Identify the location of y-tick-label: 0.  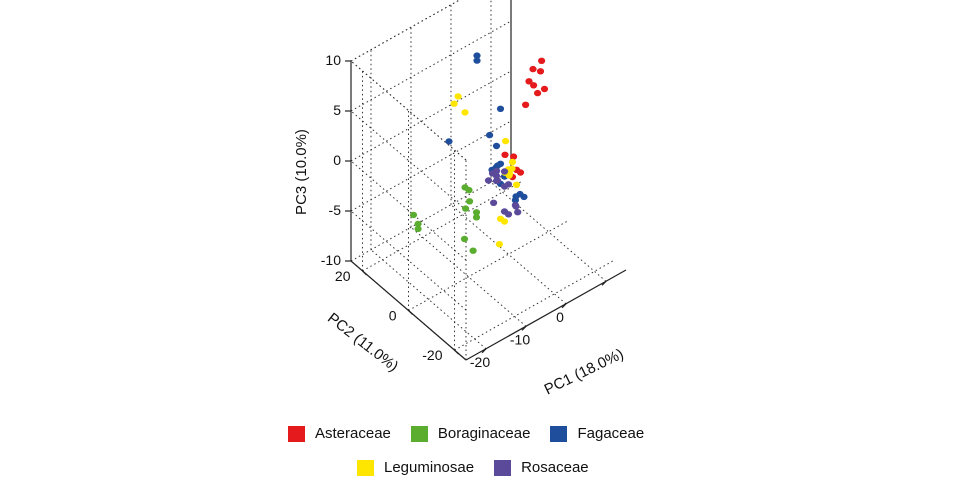
(393, 316).